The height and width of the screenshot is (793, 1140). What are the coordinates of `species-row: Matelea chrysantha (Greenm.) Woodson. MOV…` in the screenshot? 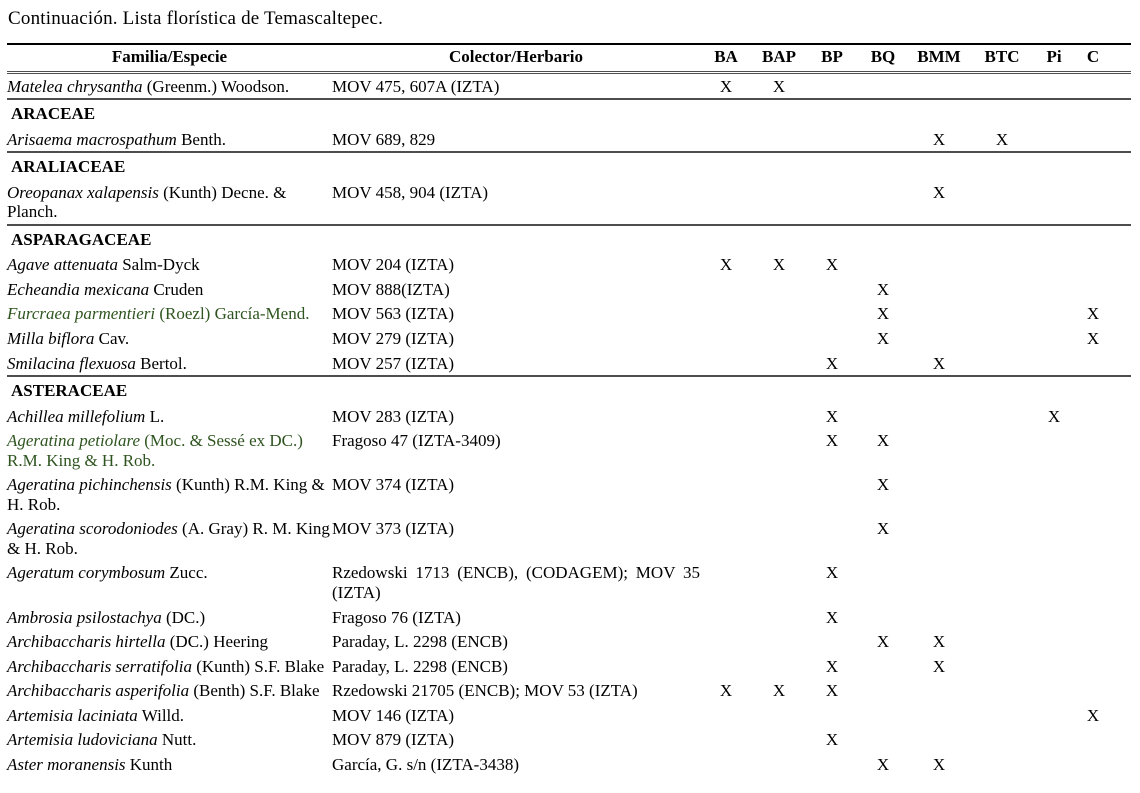 It's located at (569, 85).